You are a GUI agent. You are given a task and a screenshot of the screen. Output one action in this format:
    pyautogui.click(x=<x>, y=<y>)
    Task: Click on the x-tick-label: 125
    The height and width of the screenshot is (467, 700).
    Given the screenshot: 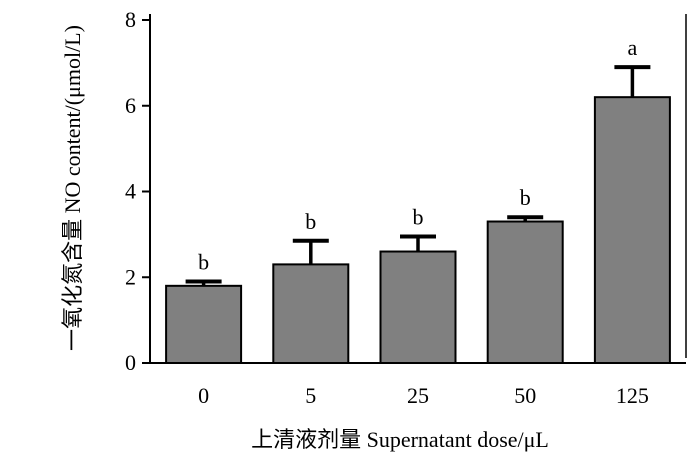 What is the action you would take?
    pyautogui.click(x=632, y=395)
    